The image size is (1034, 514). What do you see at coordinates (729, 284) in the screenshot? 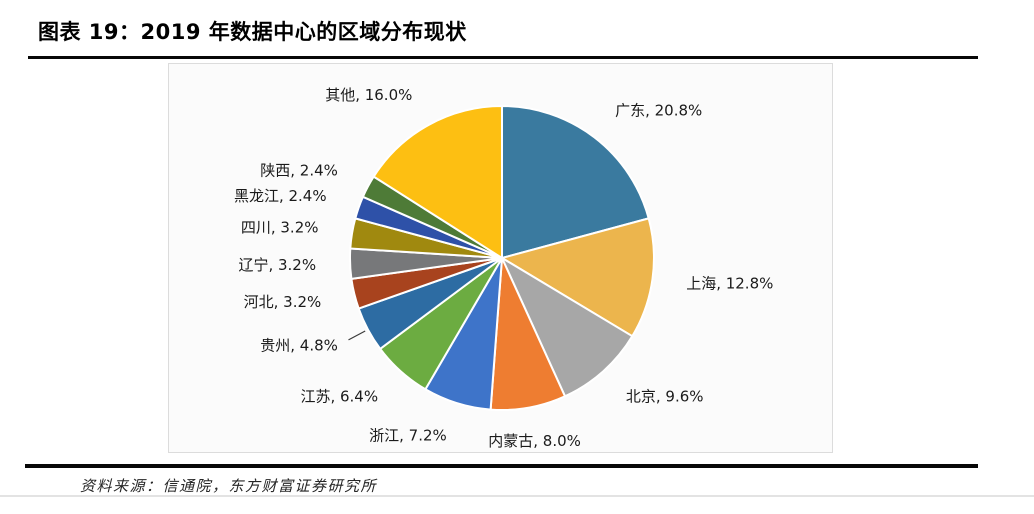
I see `pie-slice-label-2: 上海, 12.8%` at bounding box center [729, 284].